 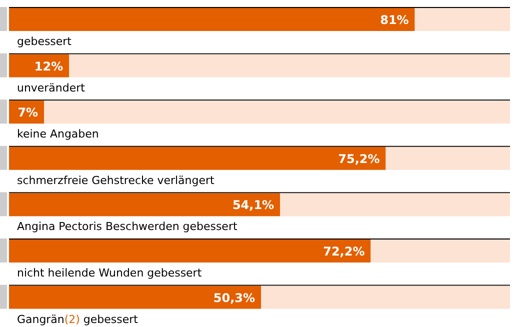 I want to click on data-label: 75,2%, so click(x=359, y=159).